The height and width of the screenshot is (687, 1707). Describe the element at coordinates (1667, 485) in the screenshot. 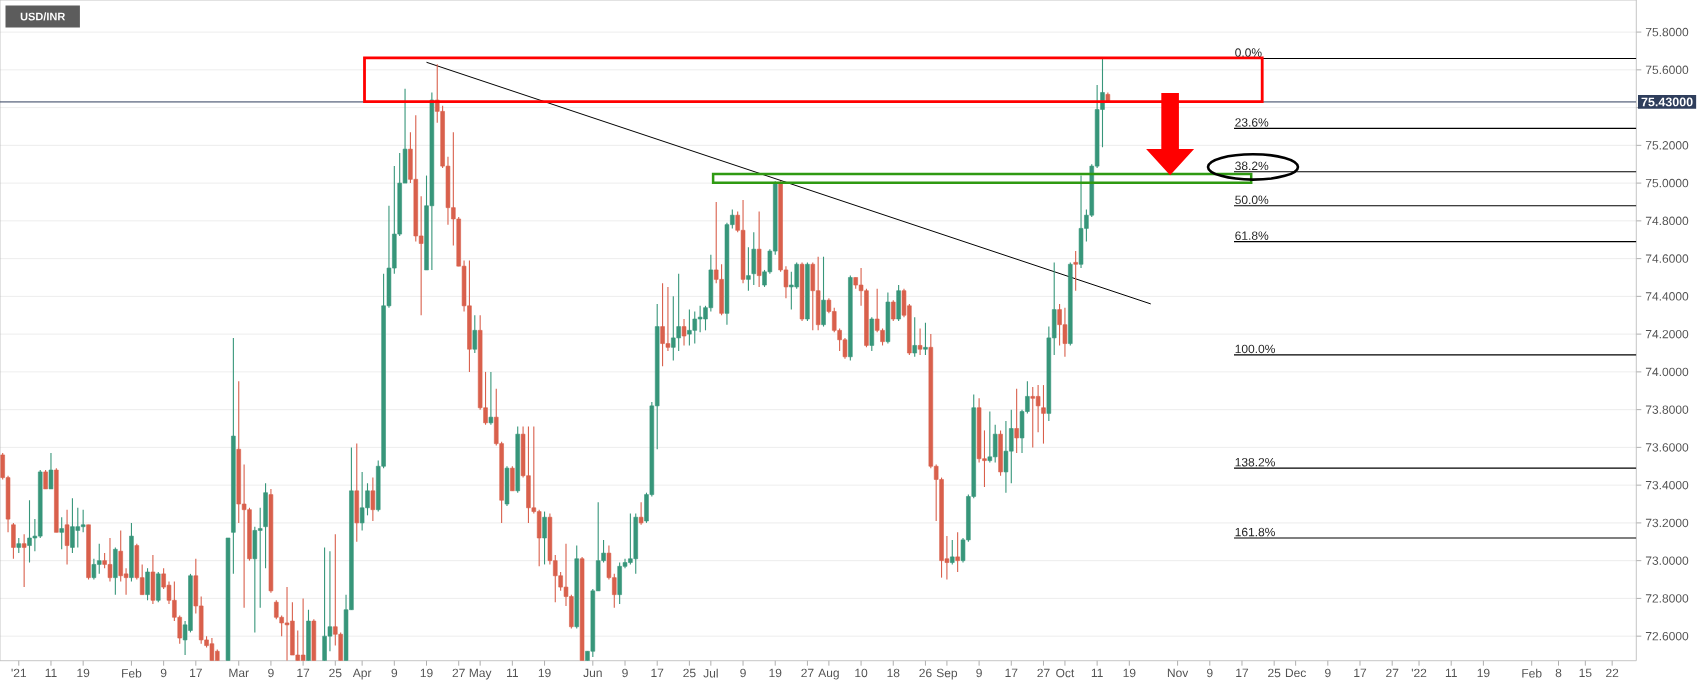

I see `y-tick-label: 73.4000` at that location.